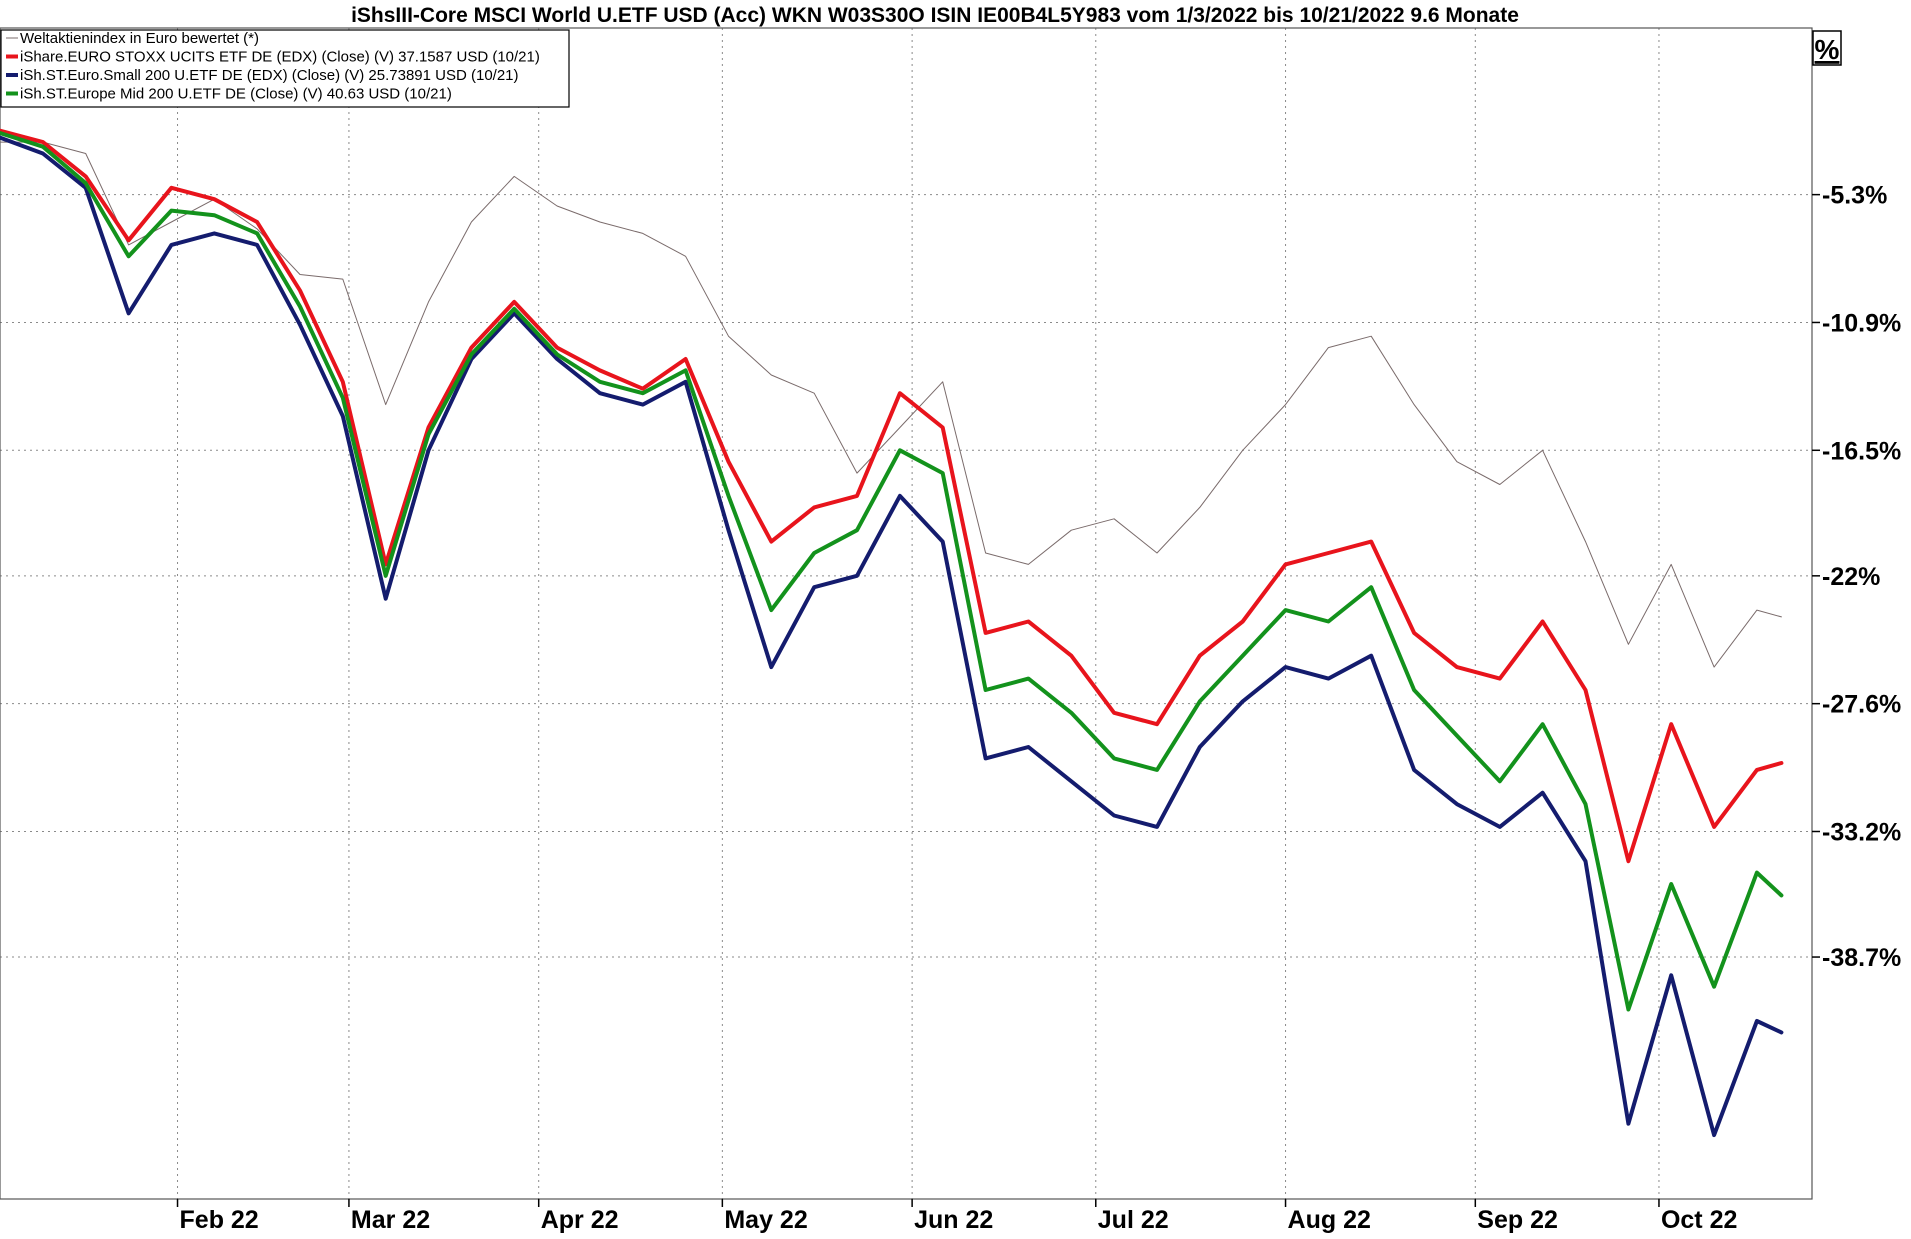 The height and width of the screenshot is (1239, 1911). I want to click on x-tick-label: Mar 22, so click(390, 1220).